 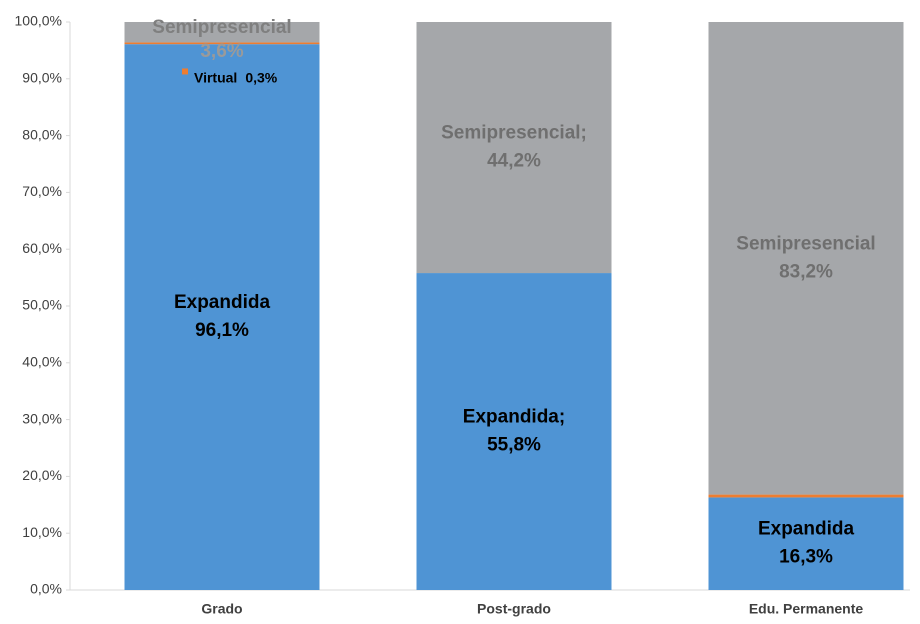 I want to click on label-marker, so click(x=185, y=71).